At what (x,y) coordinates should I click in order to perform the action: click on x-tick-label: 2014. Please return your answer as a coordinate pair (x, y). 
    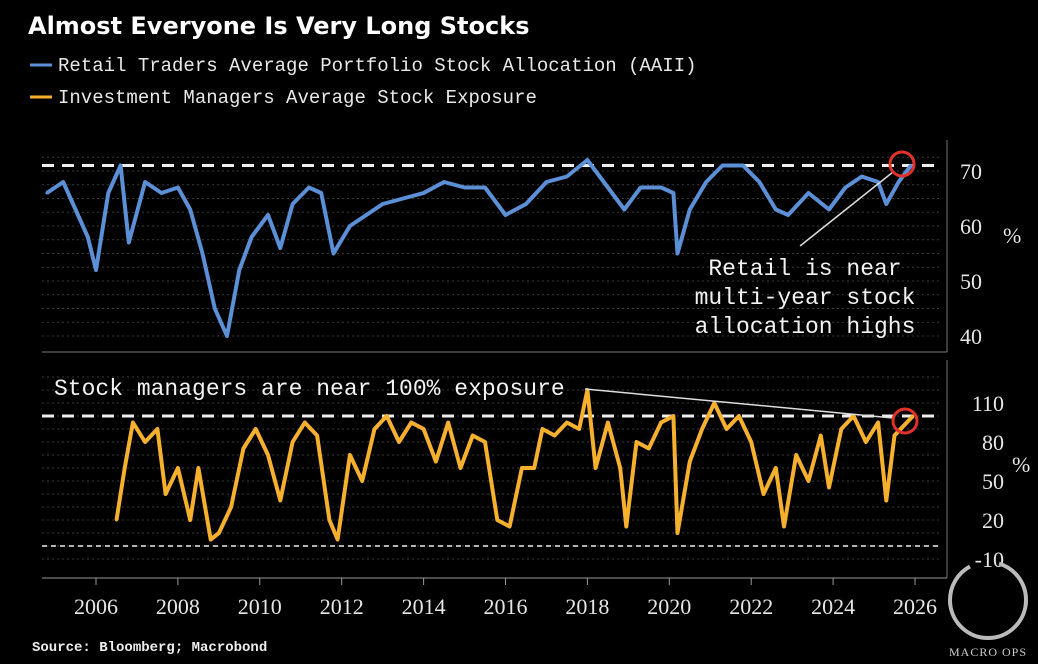
    Looking at the image, I should click on (424, 606).